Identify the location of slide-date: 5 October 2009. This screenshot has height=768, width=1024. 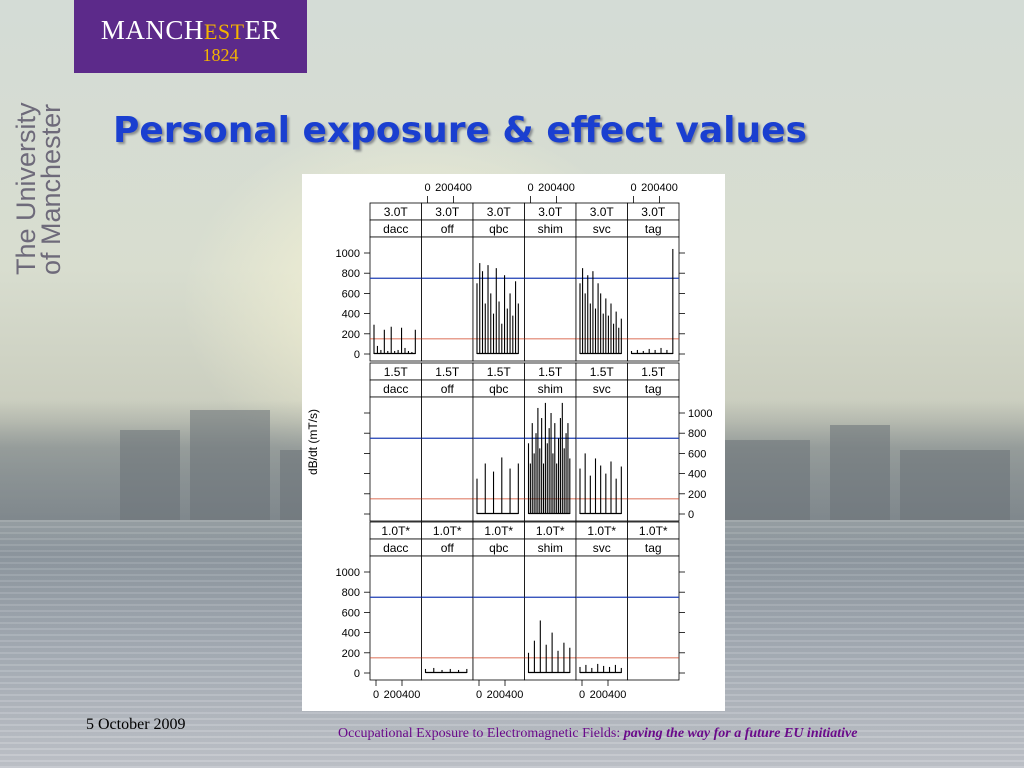
(136, 724).